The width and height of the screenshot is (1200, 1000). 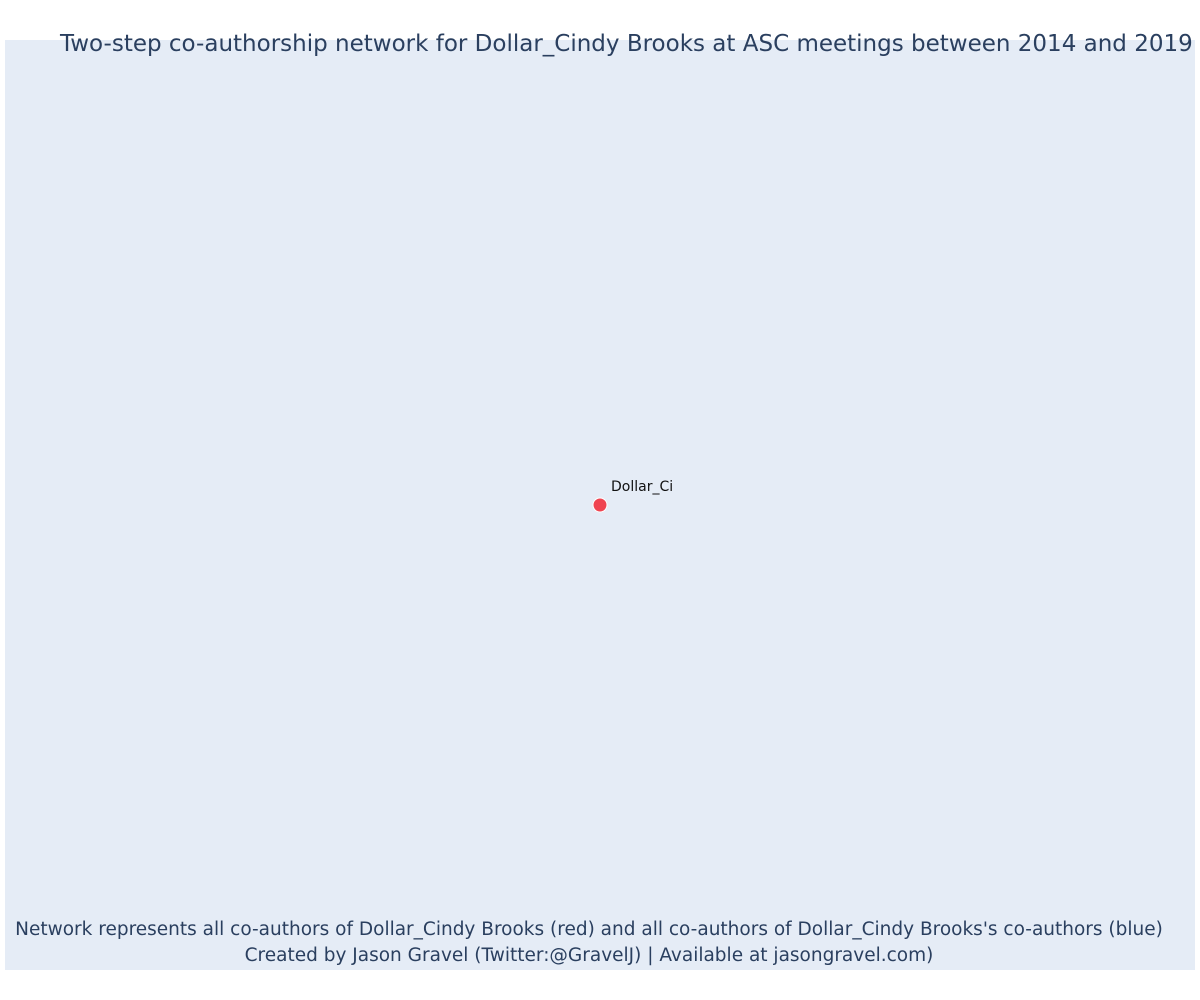 I want to click on node-label: Dollar_Ci, so click(x=642, y=487).